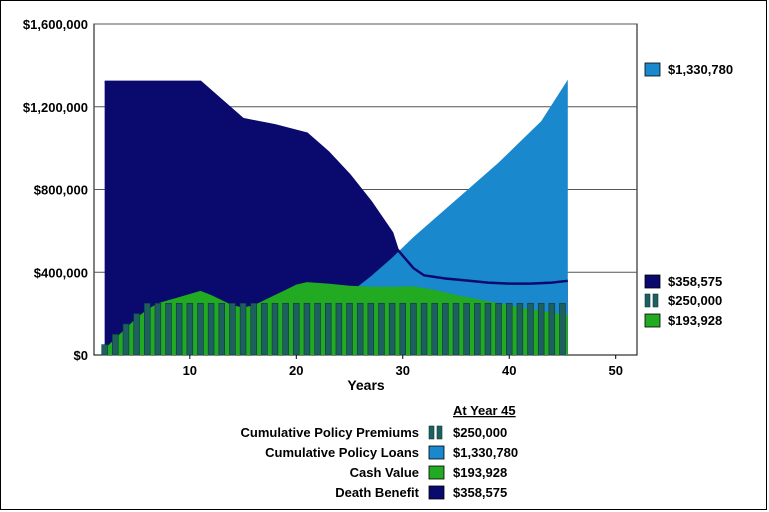 This screenshot has height=512, width=769. Describe the element at coordinates (296, 370) in the screenshot. I see `x-tick-label-1: 20` at that location.